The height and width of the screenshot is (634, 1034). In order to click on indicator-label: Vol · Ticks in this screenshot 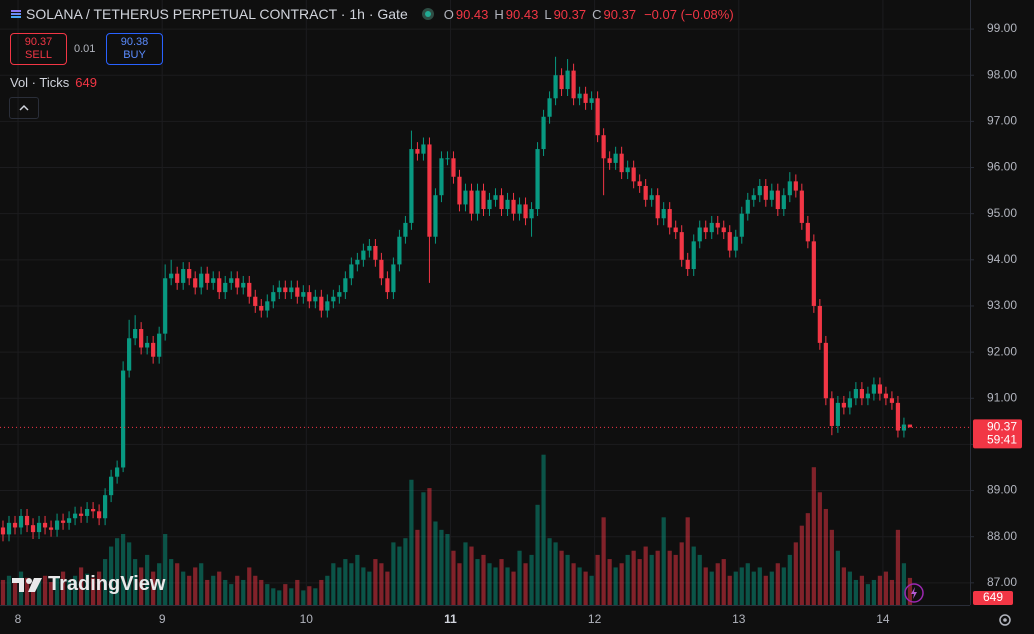, I will do `click(40, 82)`.